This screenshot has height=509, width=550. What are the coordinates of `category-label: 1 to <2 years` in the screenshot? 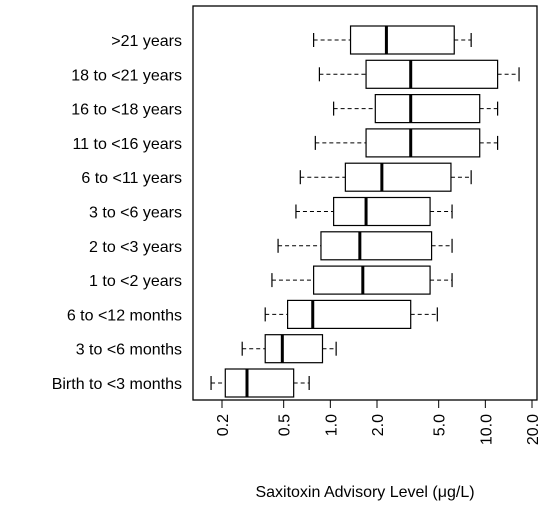 It's located at (135, 281).